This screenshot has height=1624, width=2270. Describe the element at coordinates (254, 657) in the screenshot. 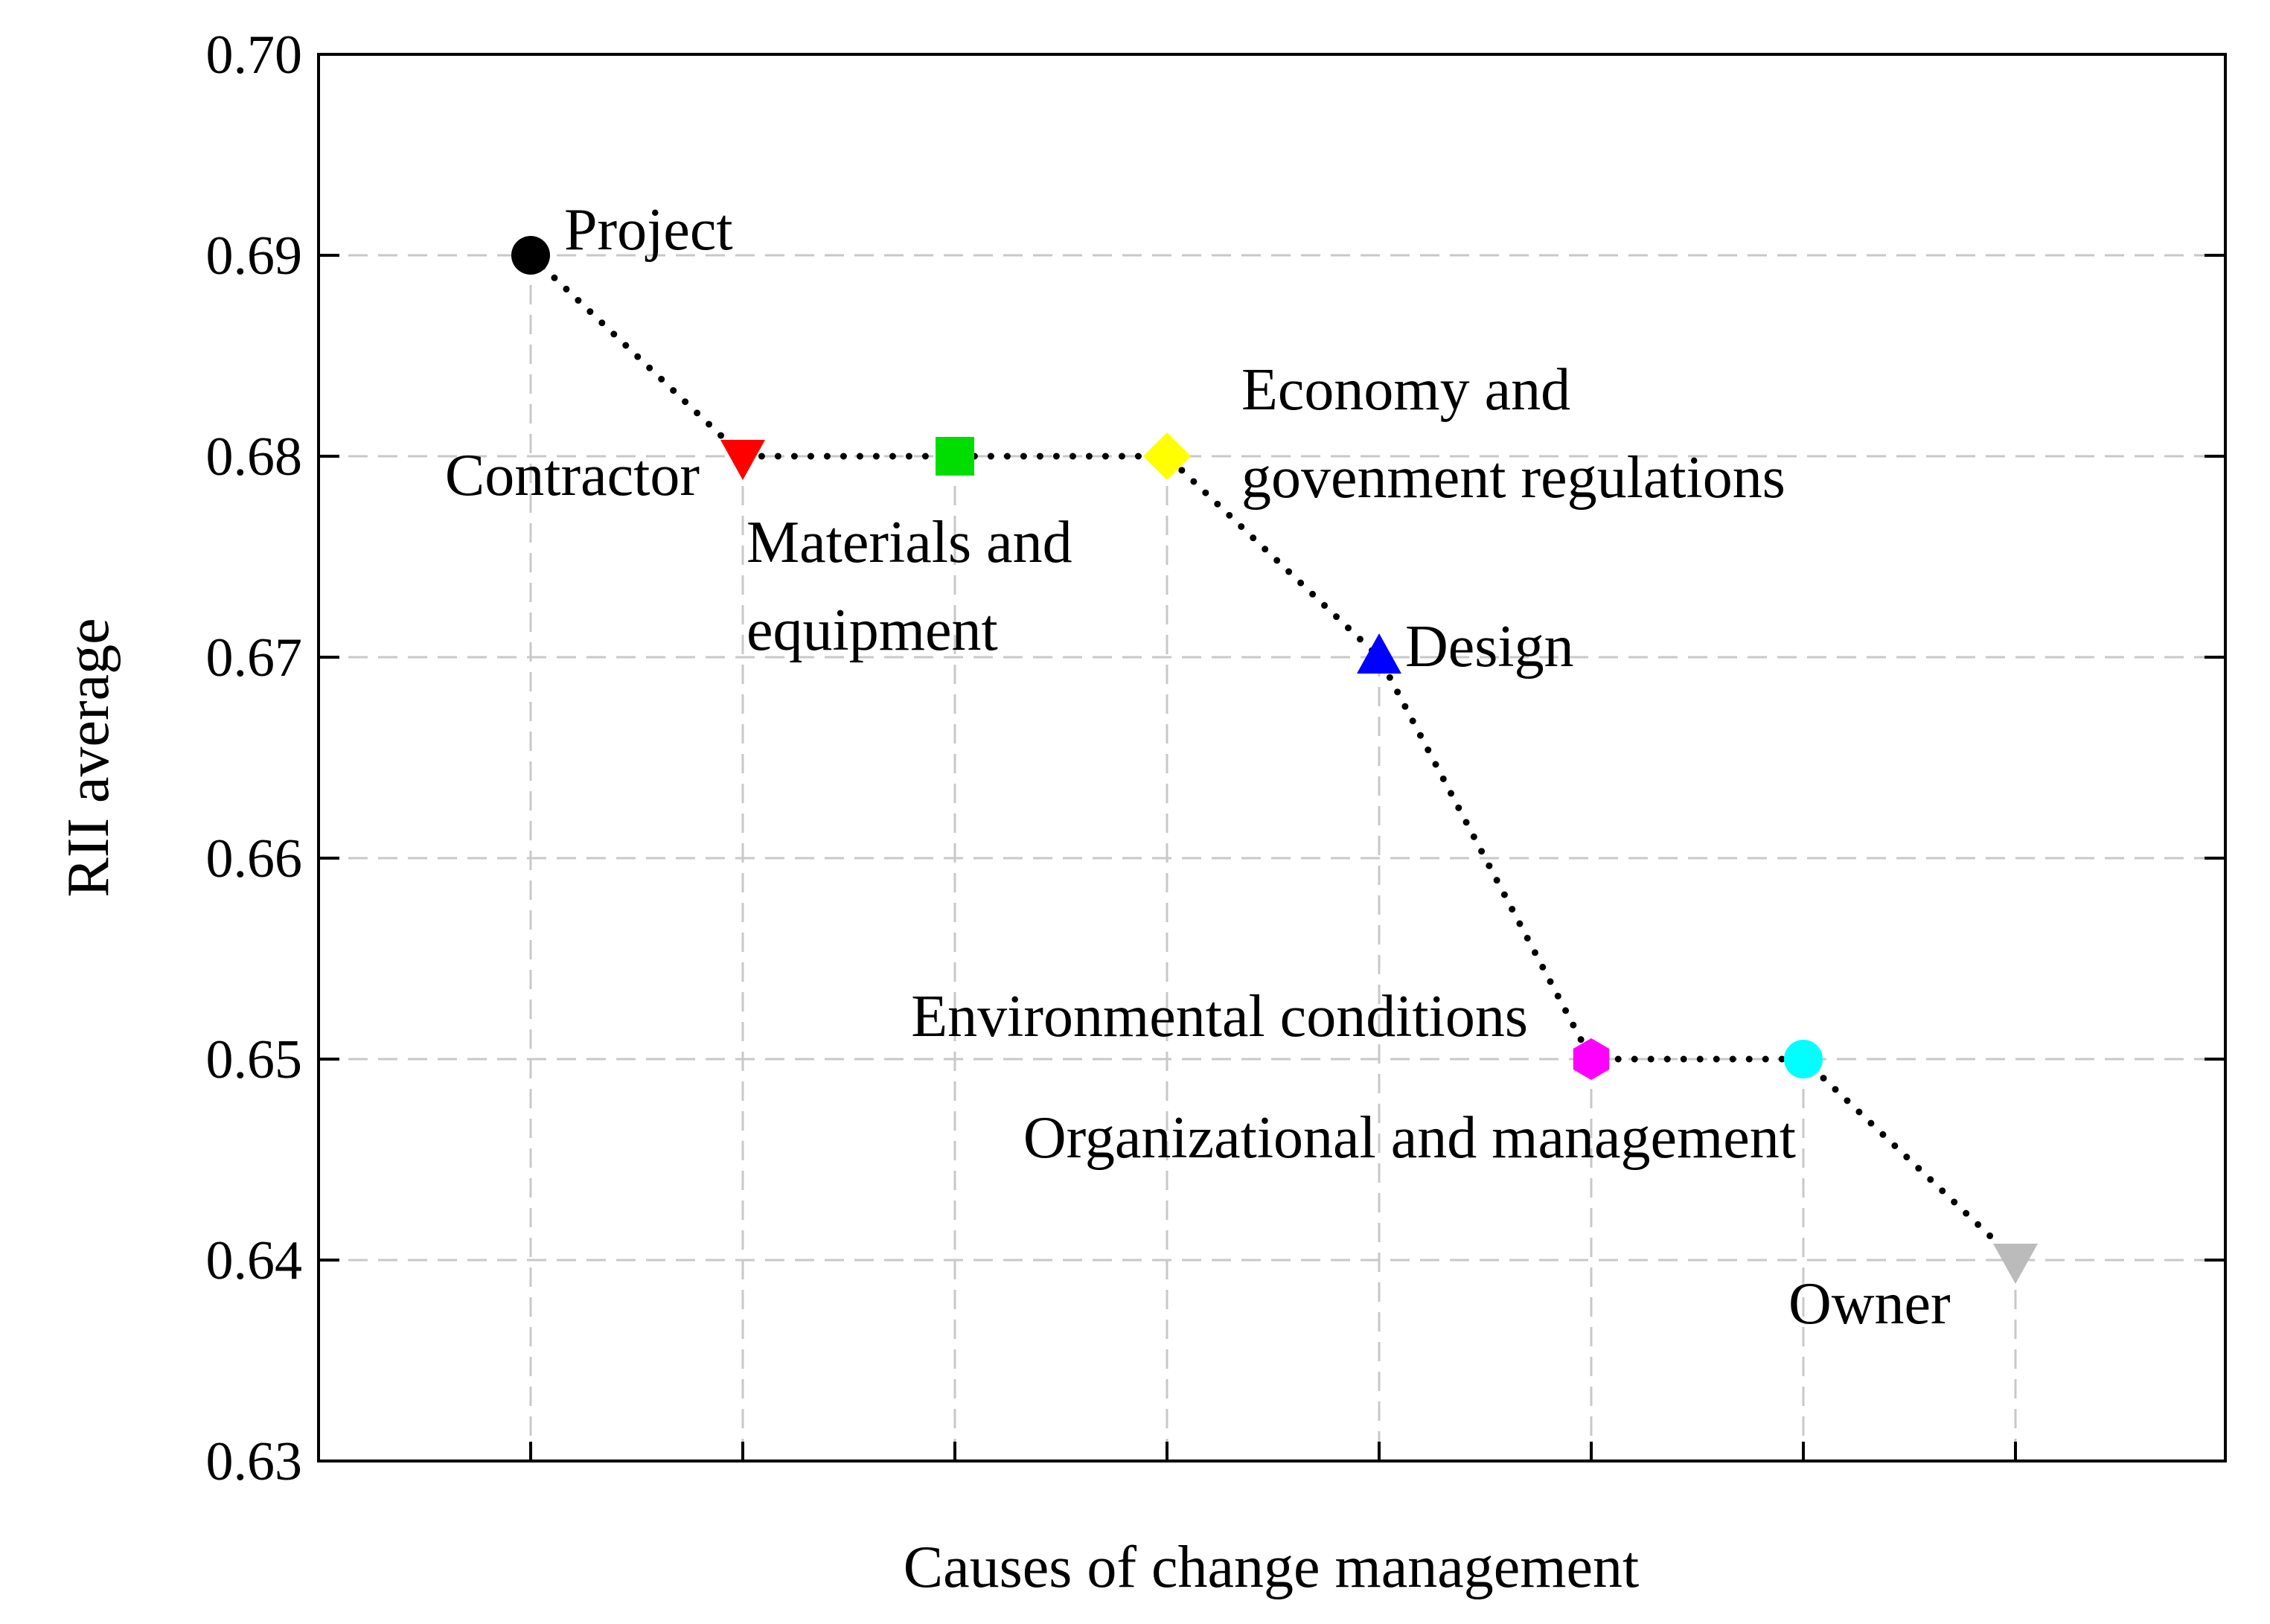

I see `y-tick-label: 0.67` at that location.